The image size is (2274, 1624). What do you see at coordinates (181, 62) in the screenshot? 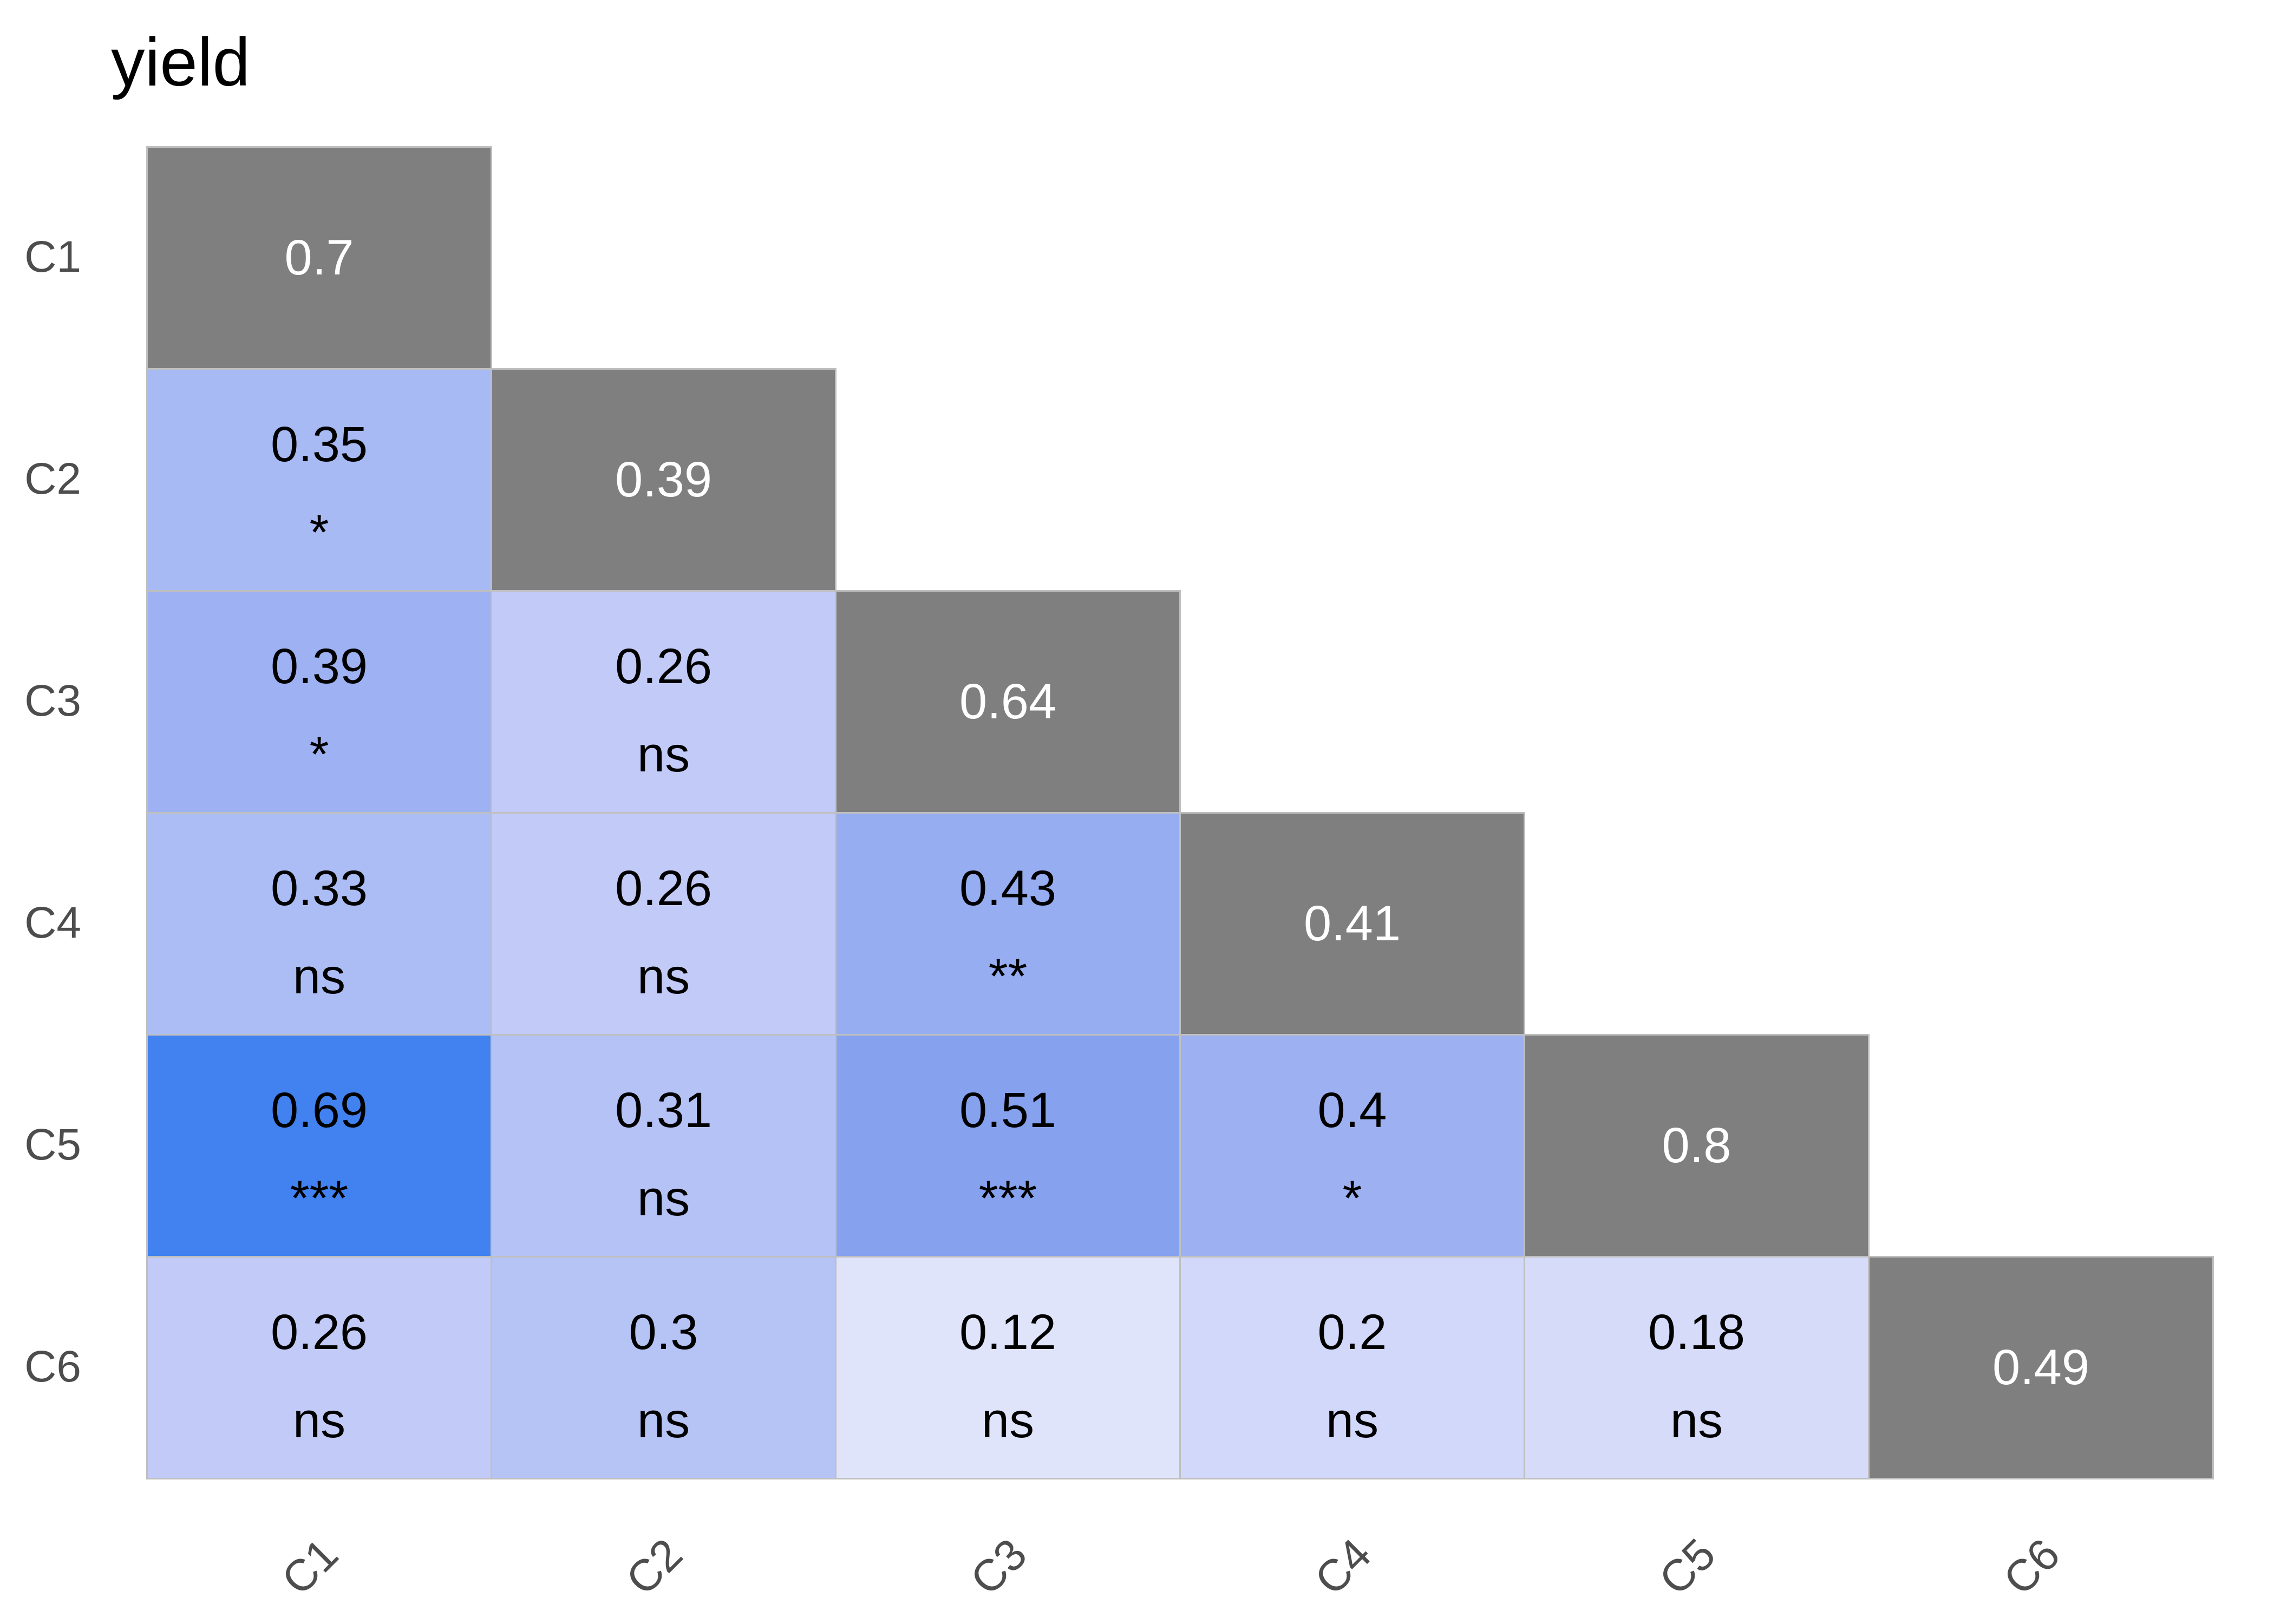
I see `chart-title: yield` at bounding box center [181, 62].